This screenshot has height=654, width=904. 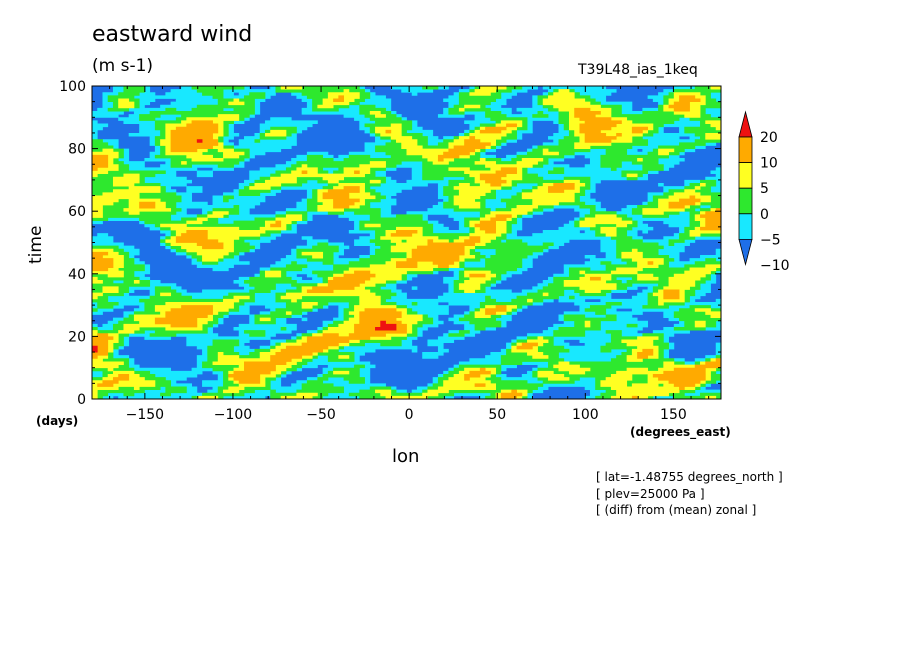 What do you see at coordinates (406, 456) in the screenshot?
I see `x-axis-label: lon` at bounding box center [406, 456].